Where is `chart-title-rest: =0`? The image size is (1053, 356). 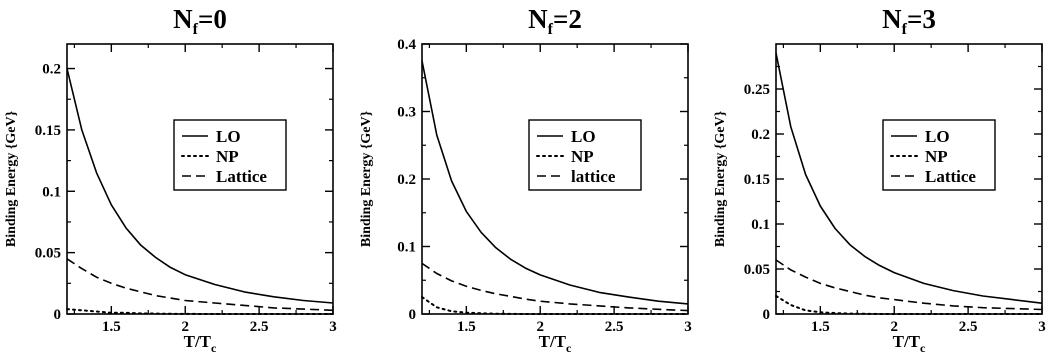 chart-title-rest: =0 is located at coordinates (212, 19).